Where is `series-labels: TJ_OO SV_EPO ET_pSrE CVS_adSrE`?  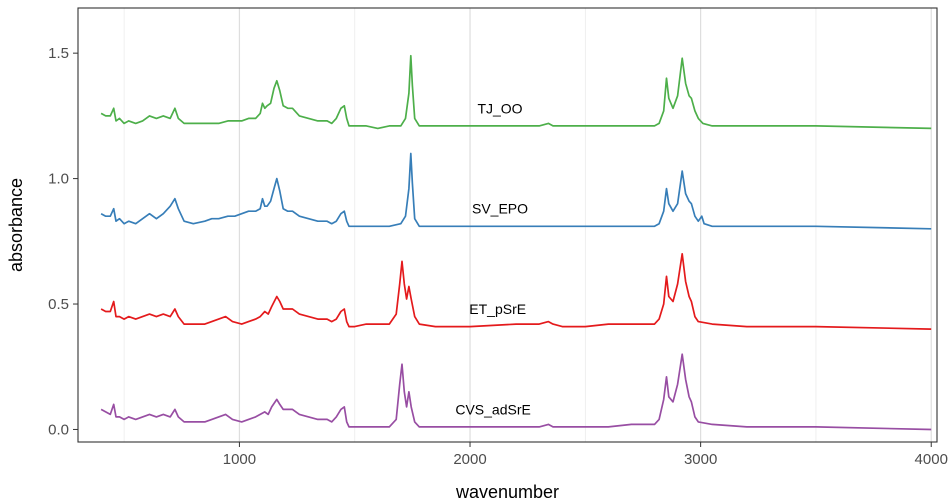 series-labels: TJ_OO SV_EPO ET_pSrE CVS_adSrE is located at coordinates (492, 258).